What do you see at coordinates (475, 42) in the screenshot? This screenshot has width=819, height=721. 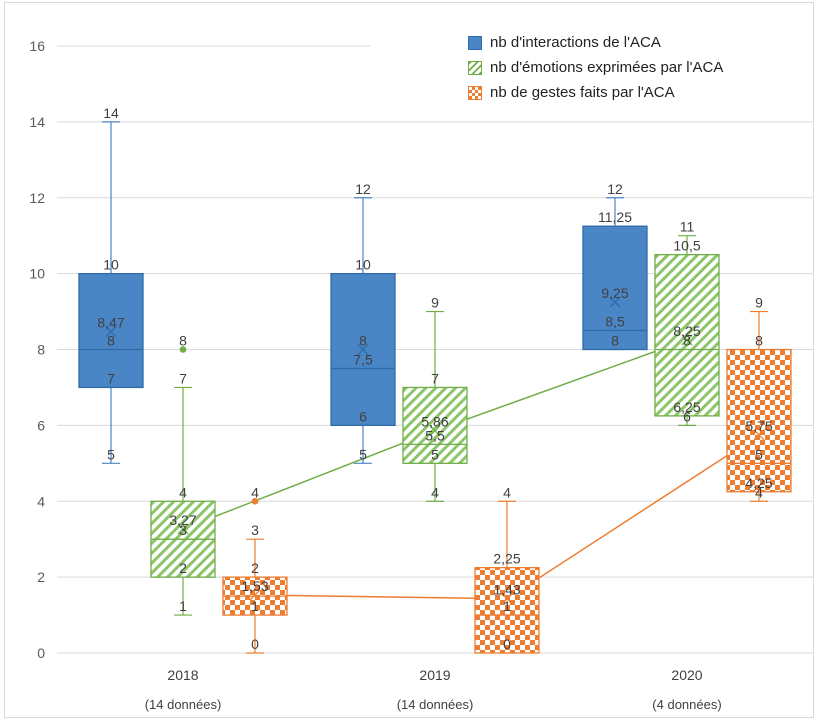 I see `legend-swatch-blue` at bounding box center [475, 42].